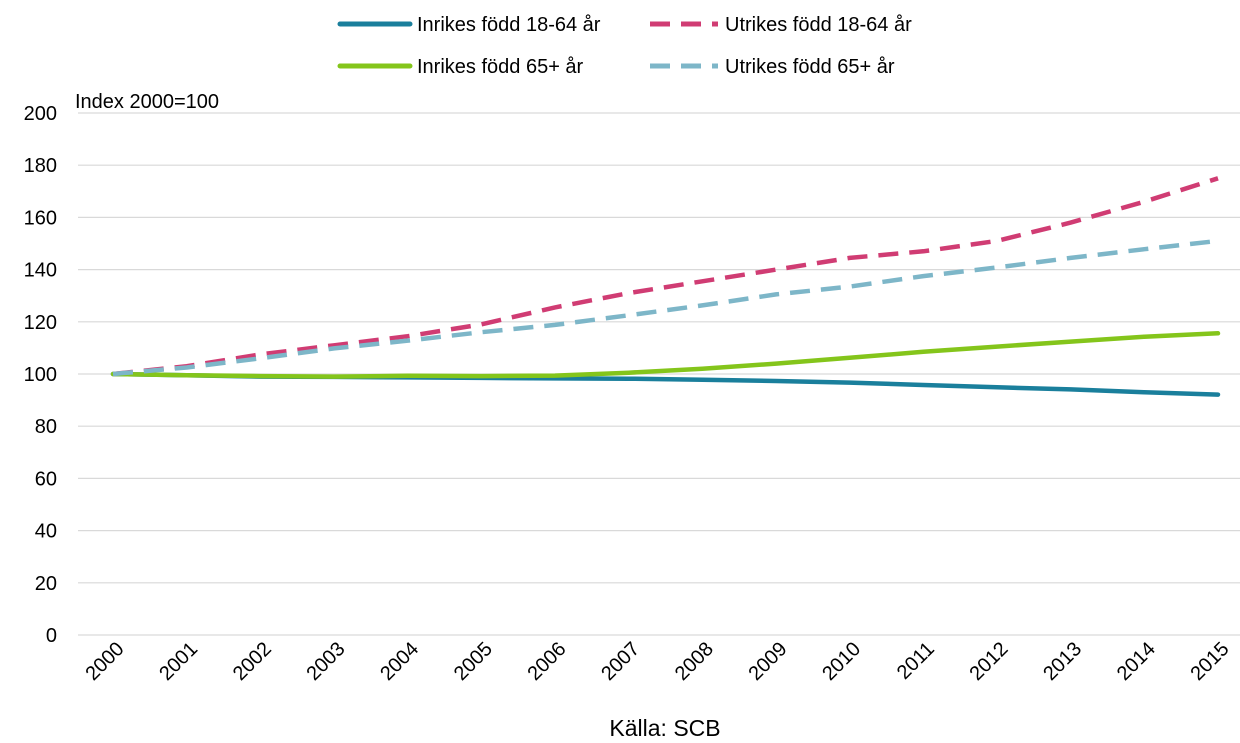 The width and height of the screenshot is (1240, 743). Describe the element at coordinates (40, 218) in the screenshot. I see `y-tick-label: 160` at that location.